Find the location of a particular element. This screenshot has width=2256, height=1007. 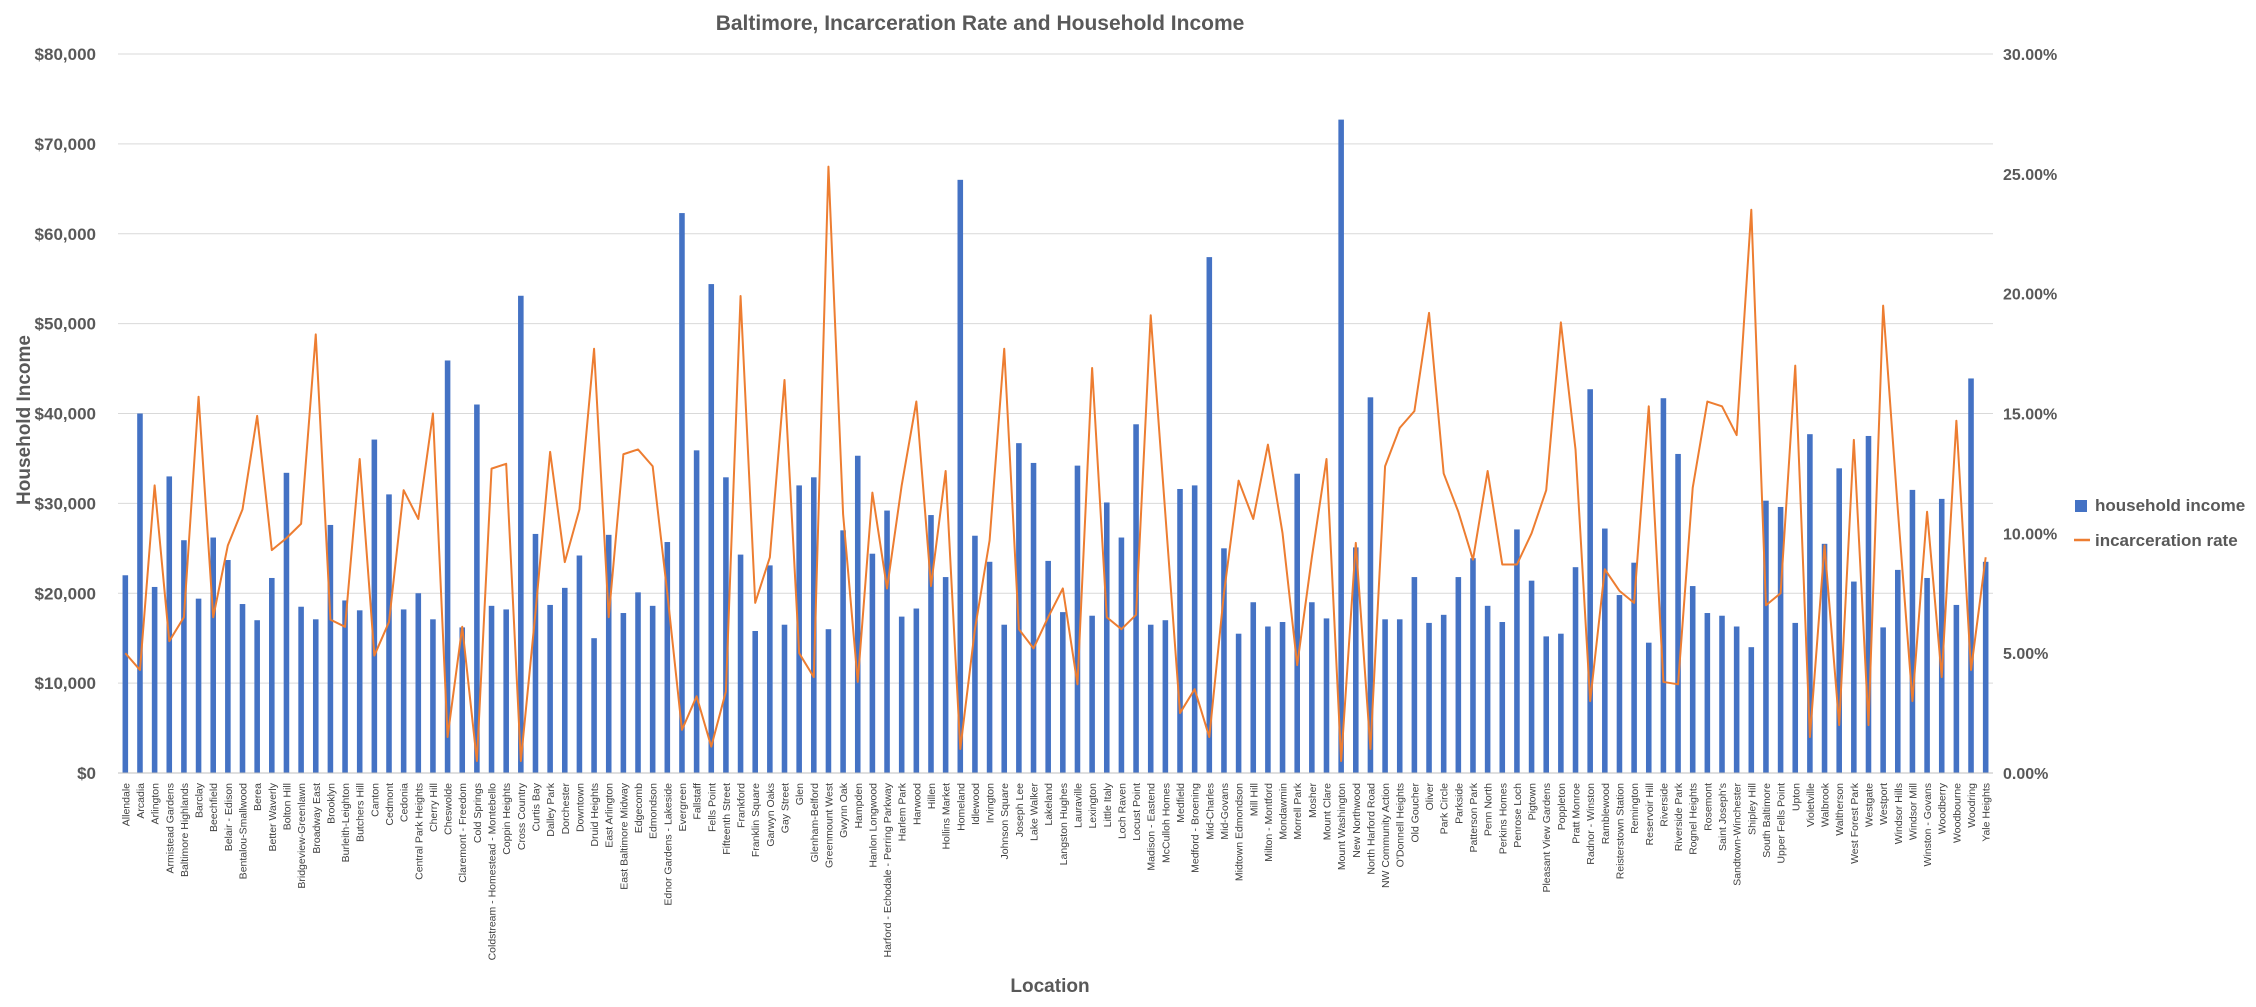

x-tick-label: Mill Hill is located at coordinates (1254, 799).